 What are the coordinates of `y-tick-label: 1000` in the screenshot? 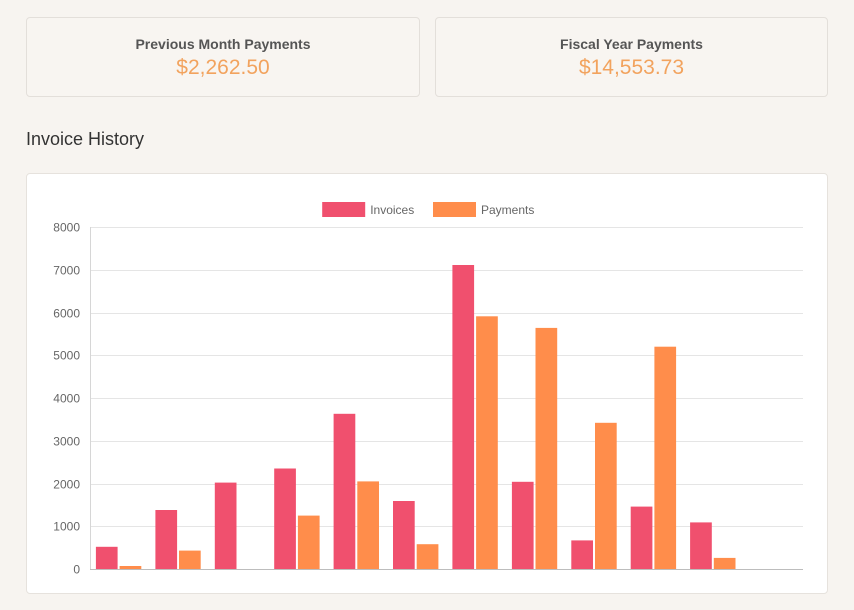 It's located at (66, 527).